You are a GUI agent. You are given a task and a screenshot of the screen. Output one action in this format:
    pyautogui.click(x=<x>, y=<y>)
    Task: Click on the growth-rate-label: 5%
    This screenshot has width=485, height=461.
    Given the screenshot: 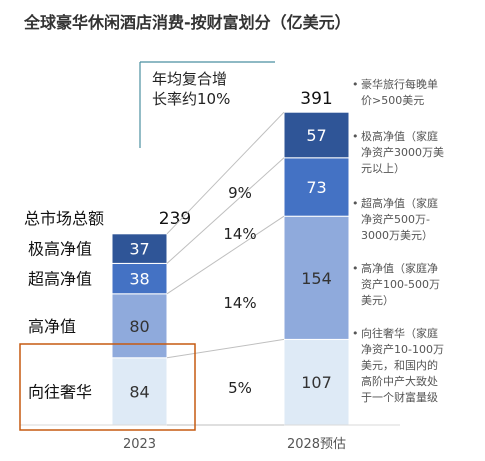 What is the action you would take?
    pyautogui.click(x=240, y=388)
    